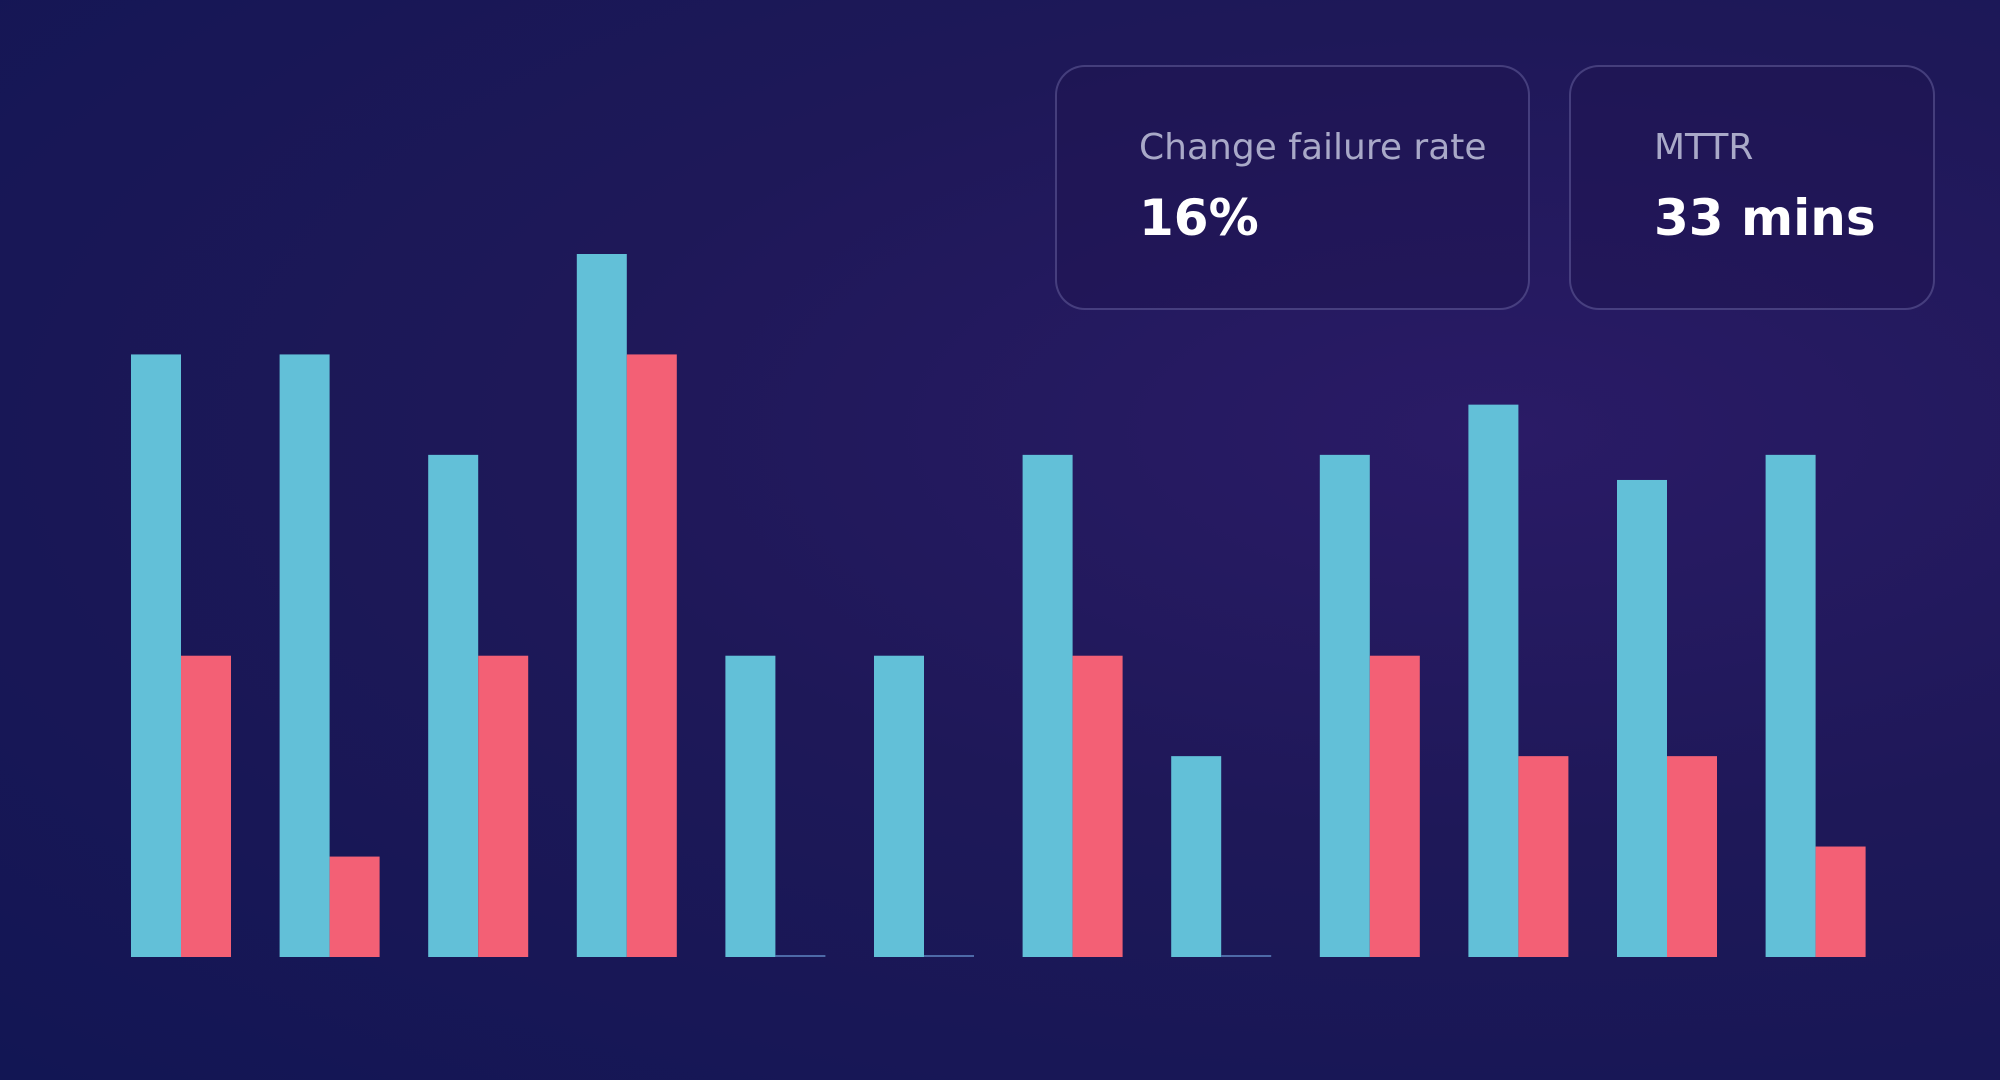 The image size is (2000, 1080). What do you see at coordinates (1765, 218) in the screenshot?
I see `metric-value: 33 mins` at bounding box center [1765, 218].